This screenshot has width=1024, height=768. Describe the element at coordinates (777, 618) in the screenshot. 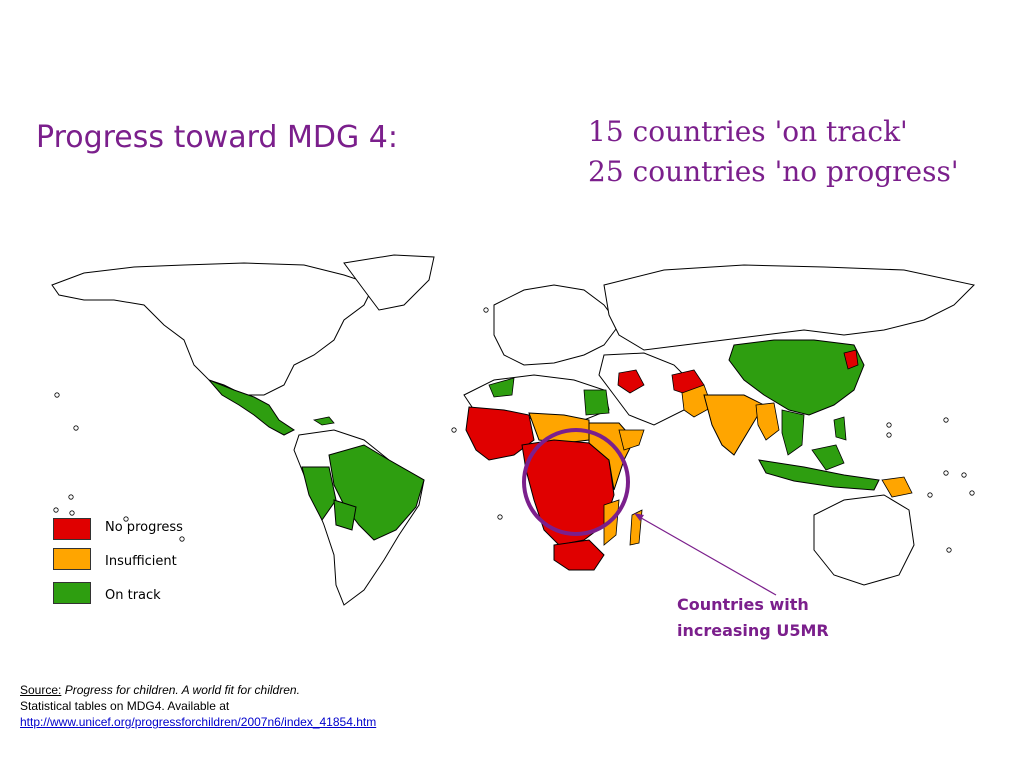

I see `annotation-text: Countries with increasing U5MR` at that location.